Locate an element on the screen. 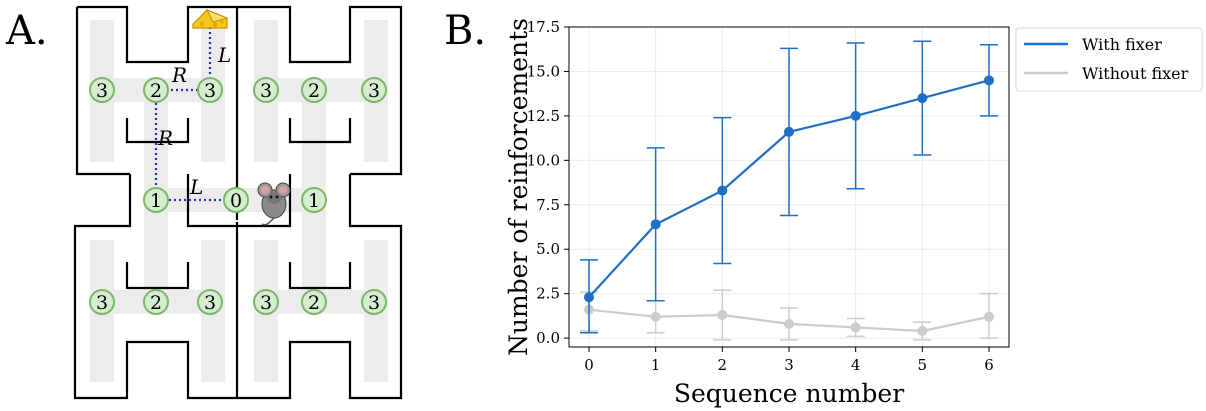  panel-a-label: A. is located at coordinates (26, 31).